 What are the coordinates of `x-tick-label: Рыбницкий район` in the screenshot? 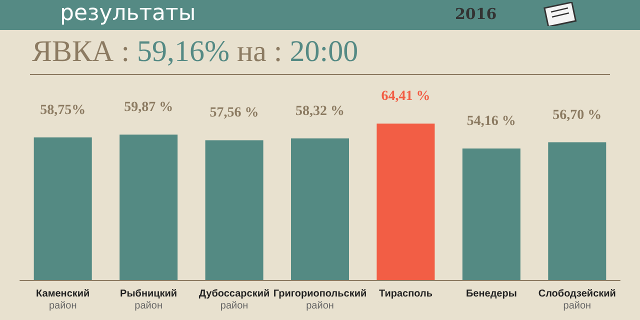 It's located at (149, 300).